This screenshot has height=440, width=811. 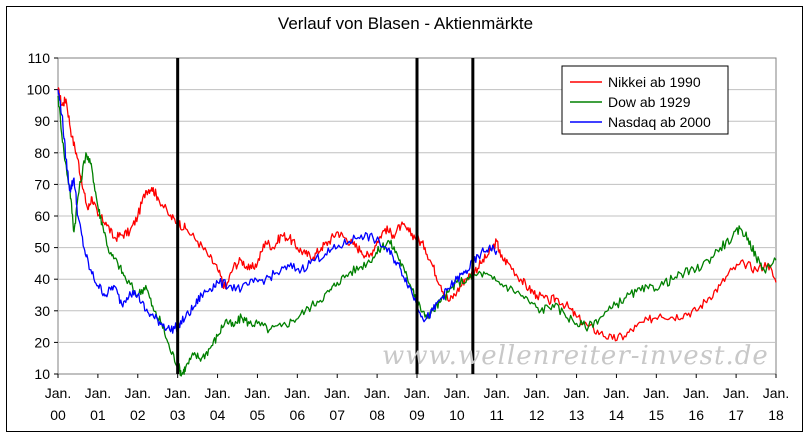 I want to click on x-tick-label-year: 05, so click(x=258, y=415).